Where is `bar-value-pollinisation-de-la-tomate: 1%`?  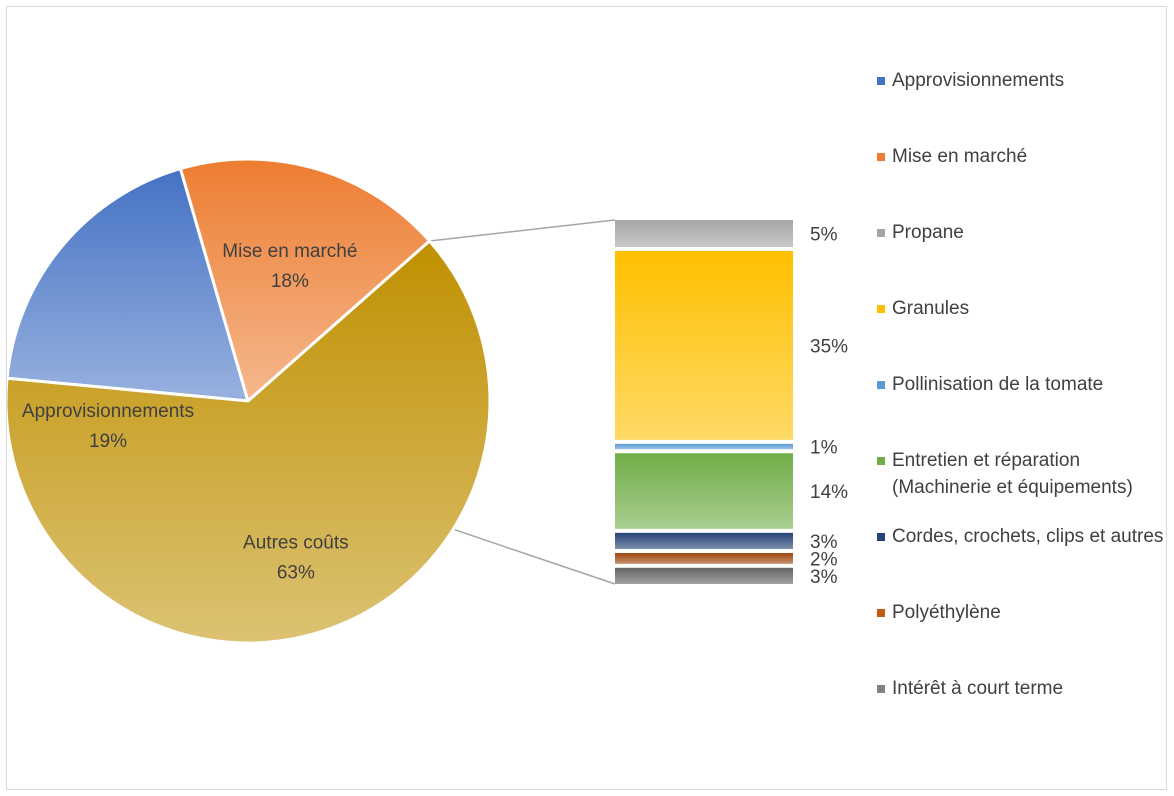 bar-value-pollinisation-de-la-tomate: 1% is located at coordinates (824, 448).